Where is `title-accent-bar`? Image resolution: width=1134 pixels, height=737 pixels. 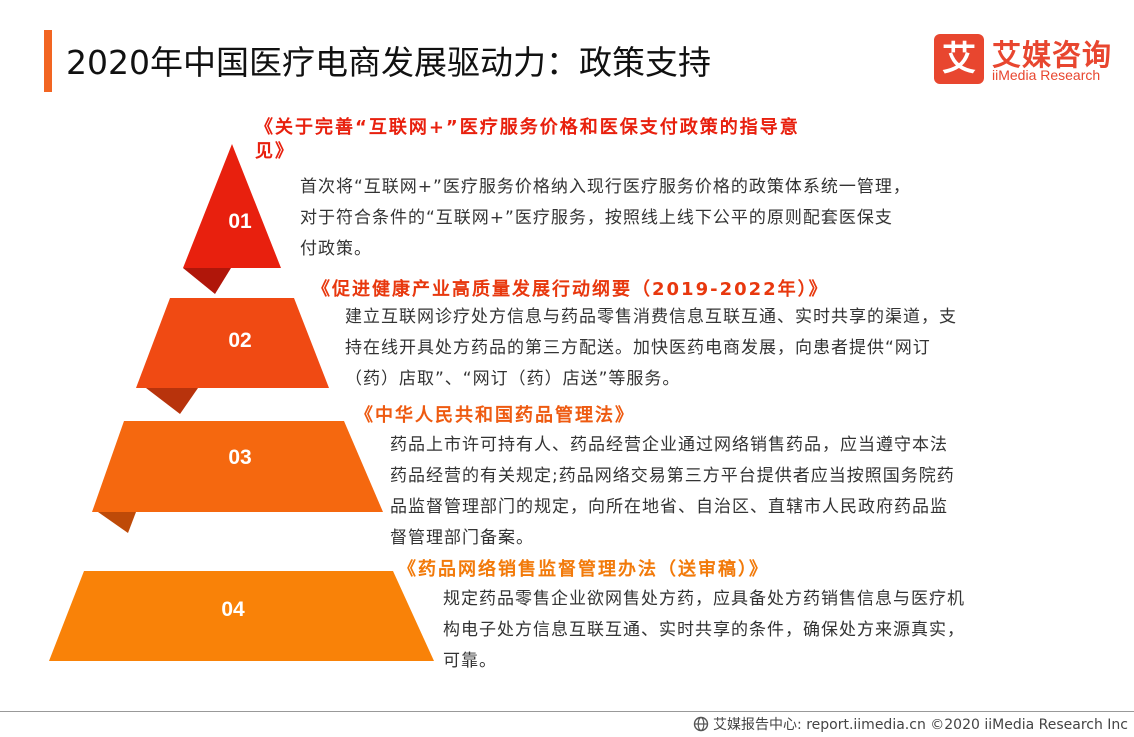 title-accent-bar is located at coordinates (48, 61).